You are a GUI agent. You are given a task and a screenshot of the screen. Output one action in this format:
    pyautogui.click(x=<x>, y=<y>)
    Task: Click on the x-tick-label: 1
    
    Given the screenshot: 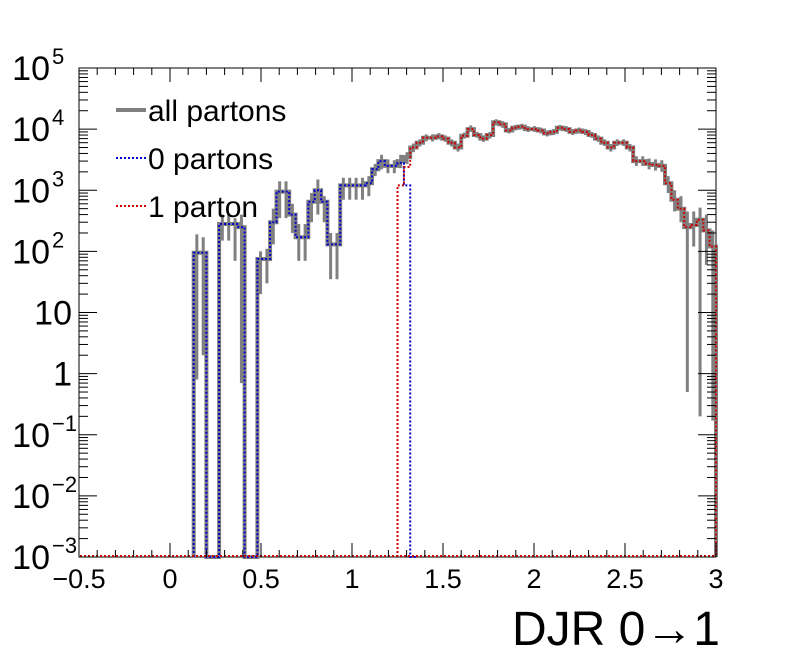 What is the action you would take?
    pyautogui.click(x=351, y=579)
    